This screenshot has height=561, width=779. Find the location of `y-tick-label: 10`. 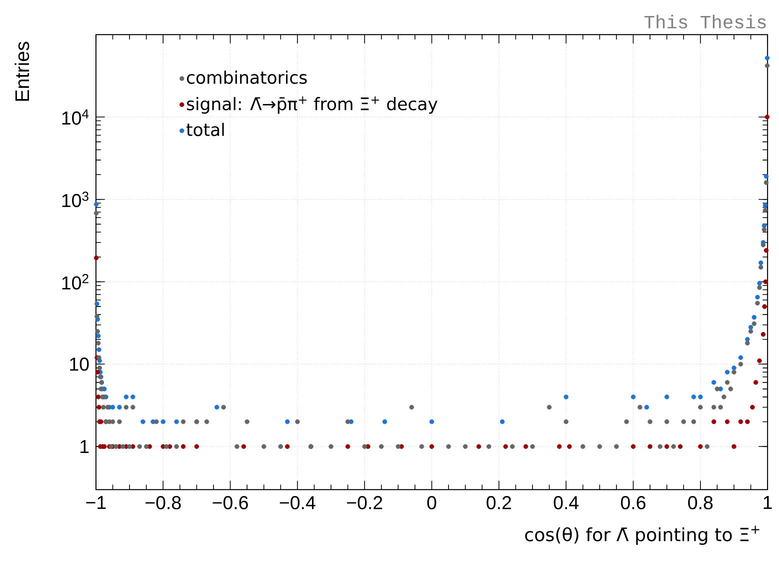

y-tick-label: 10 is located at coordinates (79, 364).